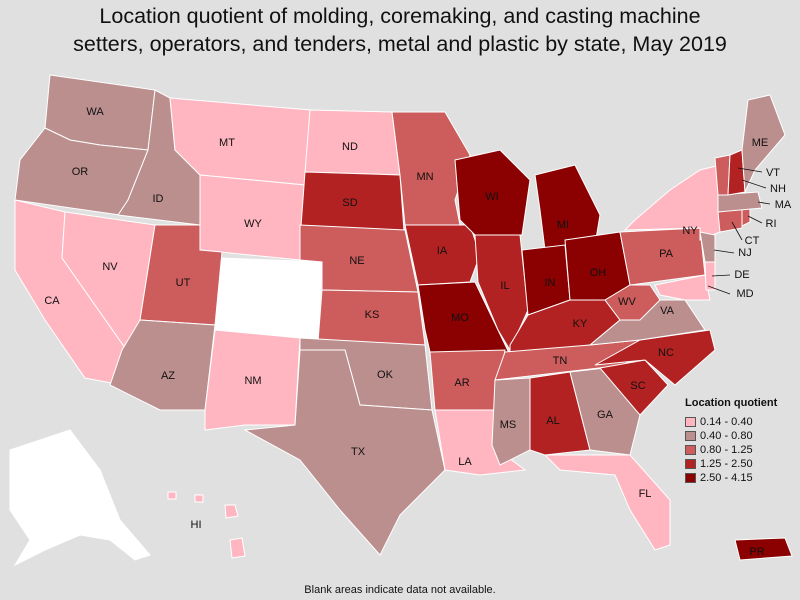 The image size is (800, 600). Describe the element at coordinates (739, 231) in the screenshot. I see `leader-lines` at that location.